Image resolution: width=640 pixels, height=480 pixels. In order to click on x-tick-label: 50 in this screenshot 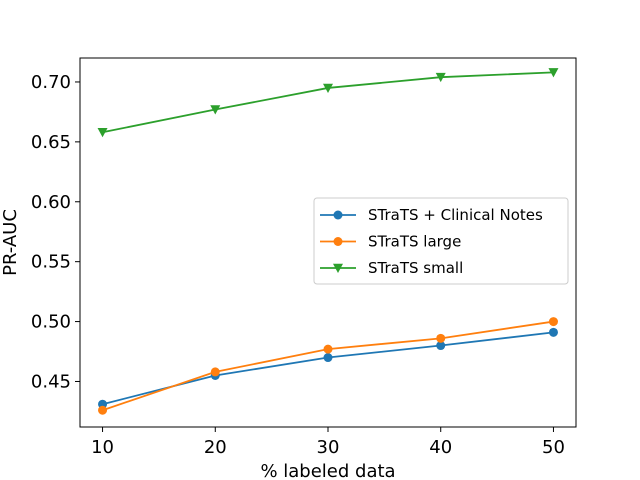, I will do `click(553, 447)`.